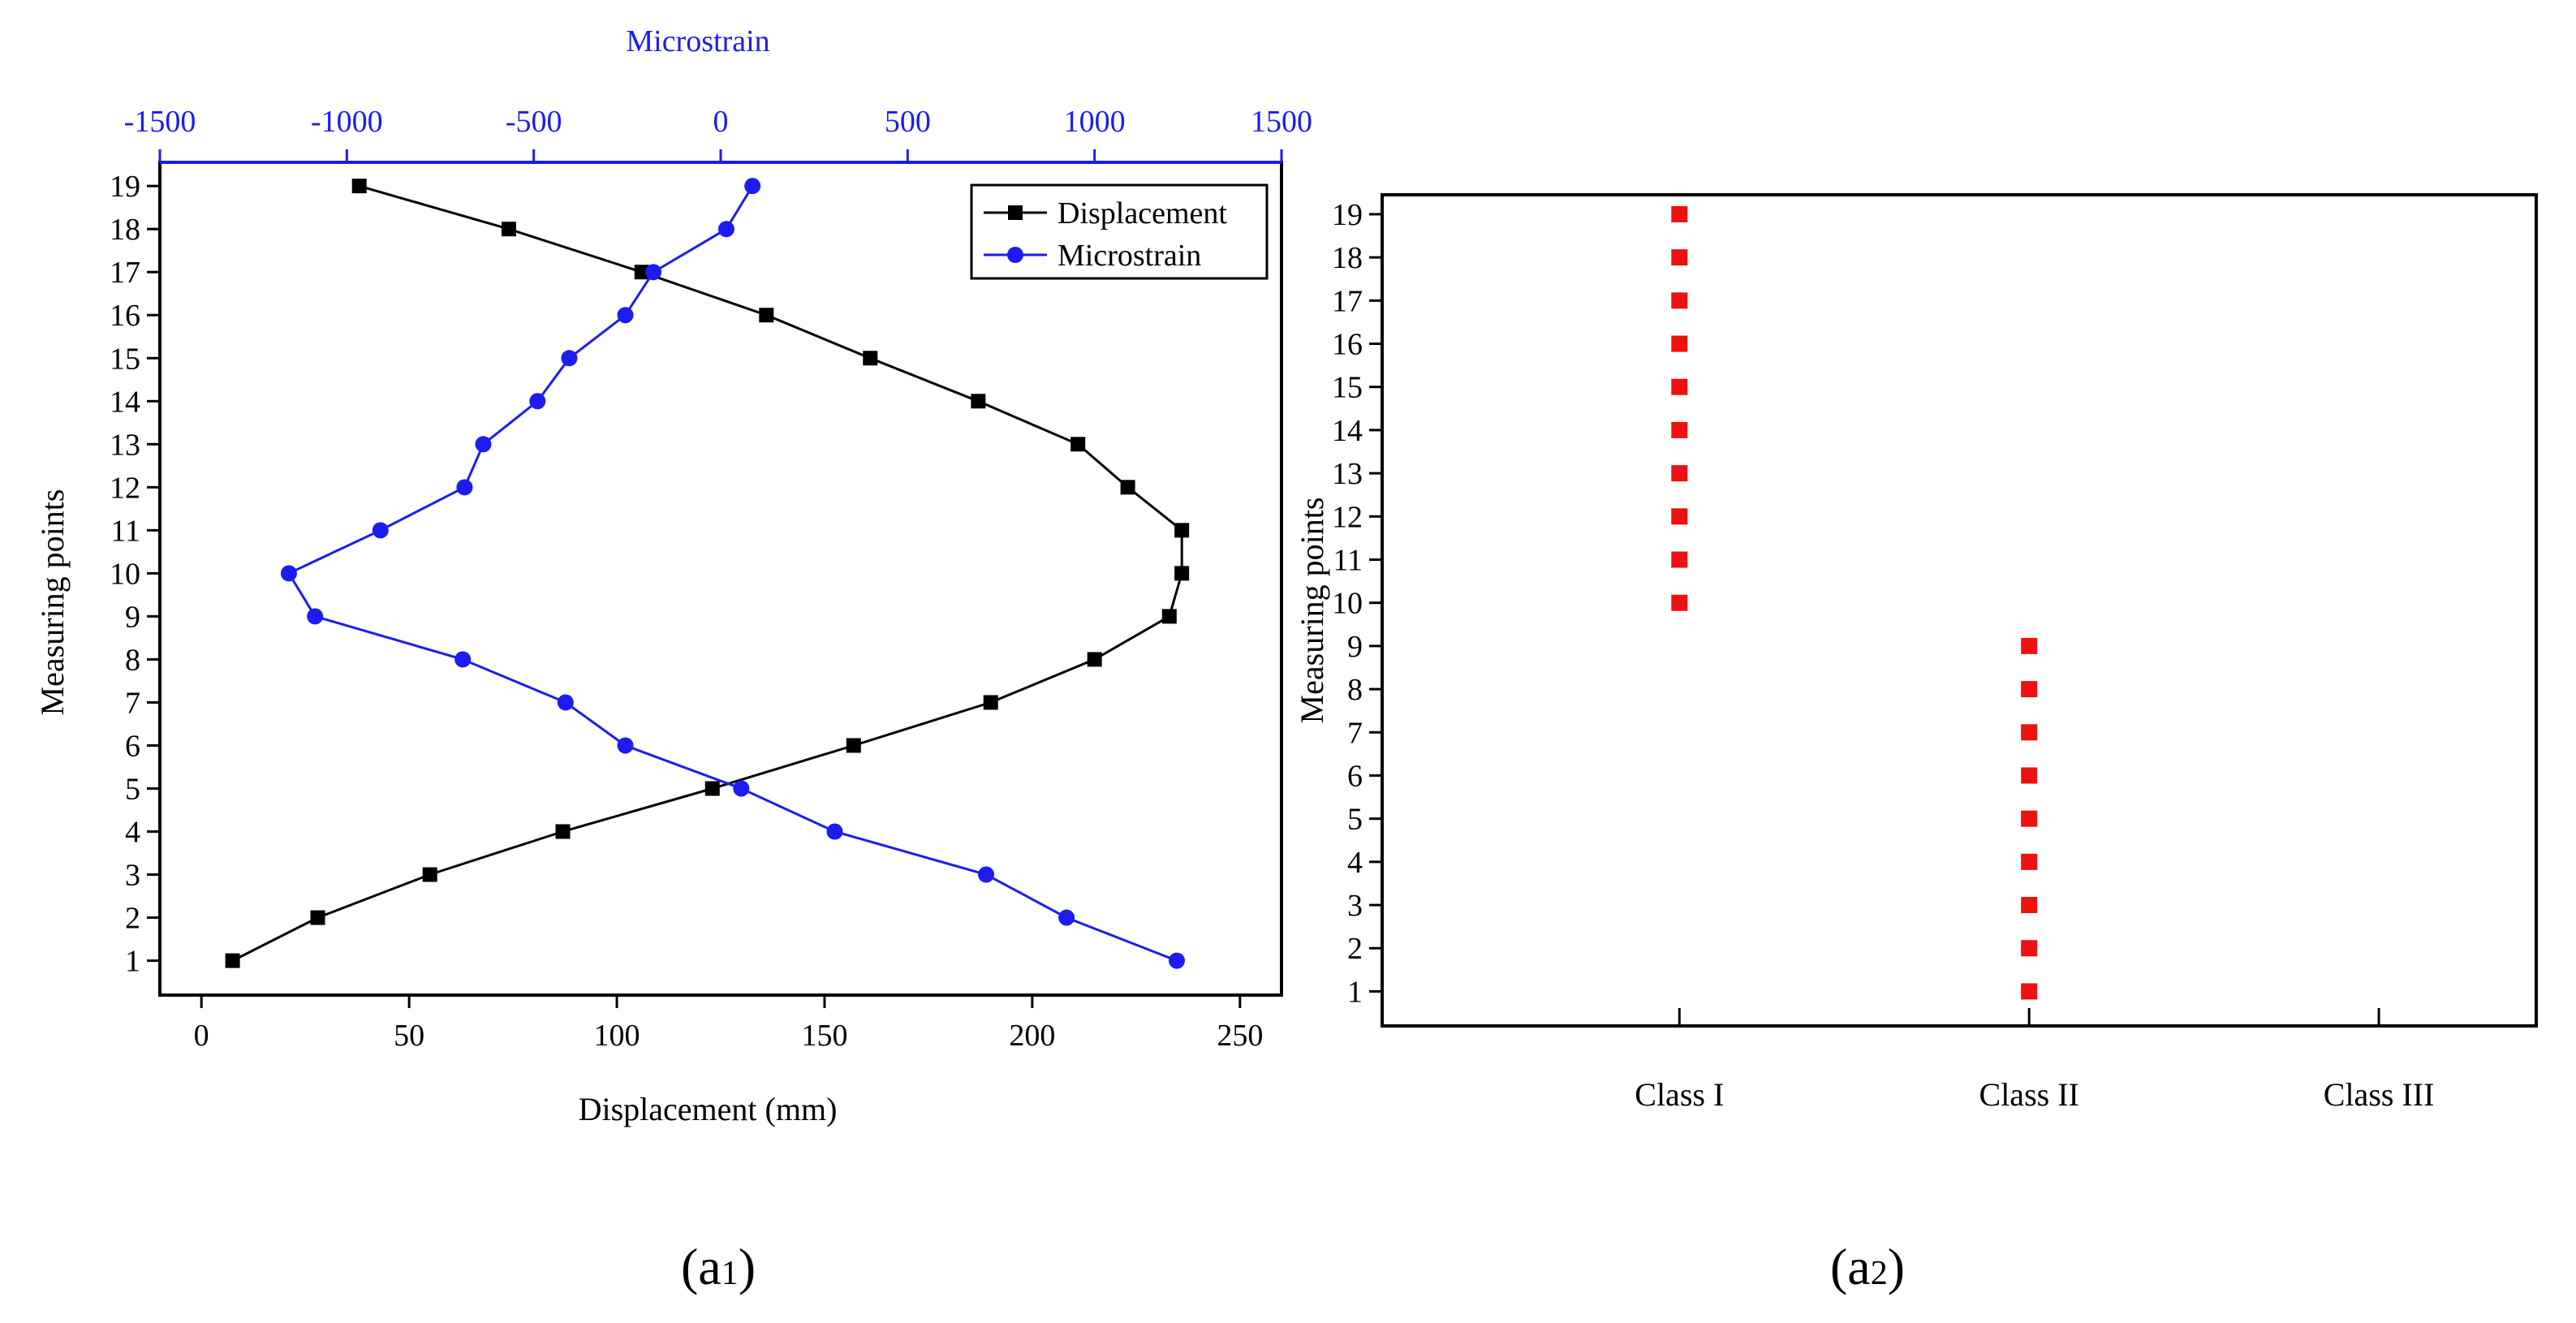 The height and width of the screenshot is (1323, 2576). What do you see at coordinates (1347, 604) in the screenshot?
I see `a2-y-tick-label: 10` at bounding box center [1347, 604].